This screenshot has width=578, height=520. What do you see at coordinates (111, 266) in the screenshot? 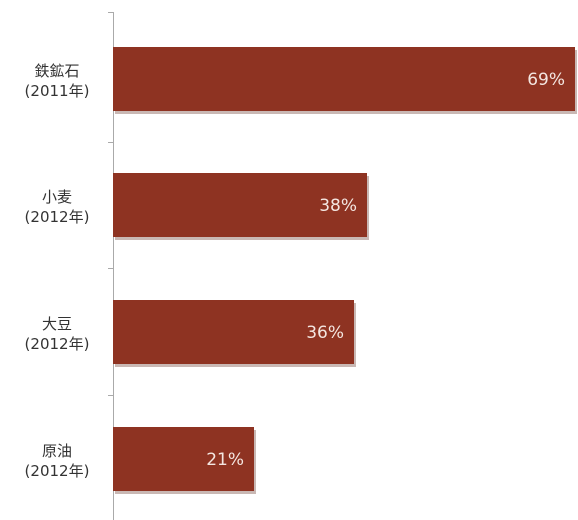
I see `axis-group` at bounding box center [111, 266].